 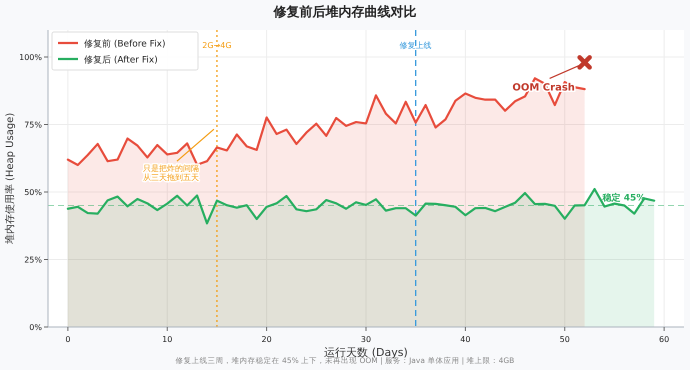 I want to click on x-axis-title: 运行天数 (Days), so click(x=366, y=352).